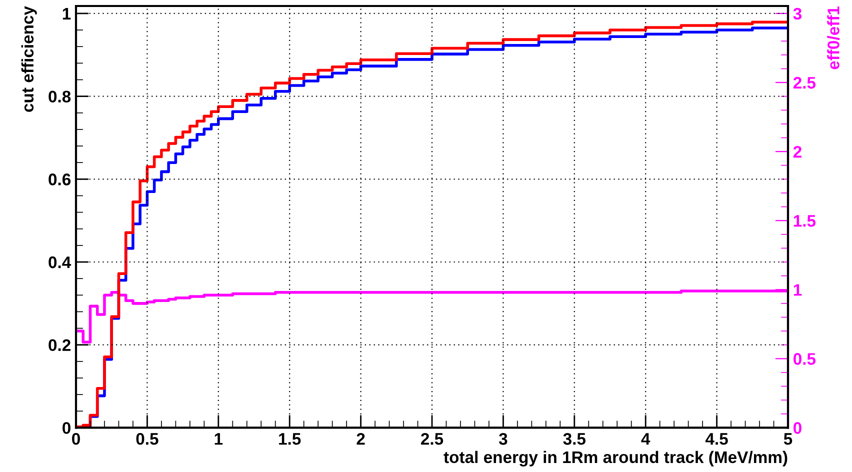 This screenshot has width=852, height=472. What do you see at coordinates (503, 439) in the screenshot?
I see `x-tick-label: 3` at bounding box center [503, 439].